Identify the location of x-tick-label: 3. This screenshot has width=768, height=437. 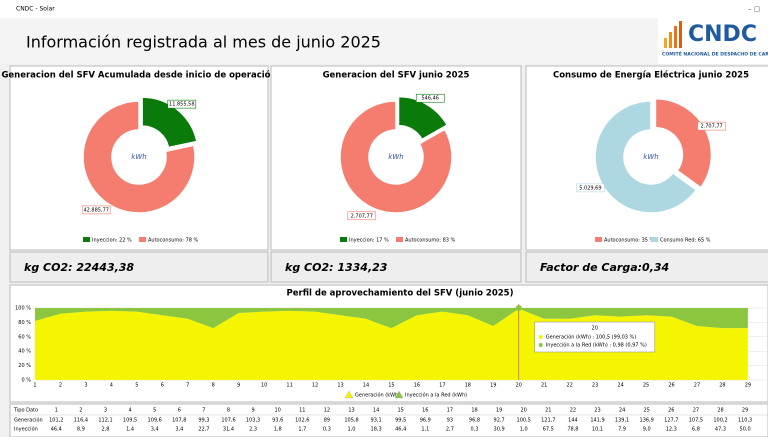
(85, 386).